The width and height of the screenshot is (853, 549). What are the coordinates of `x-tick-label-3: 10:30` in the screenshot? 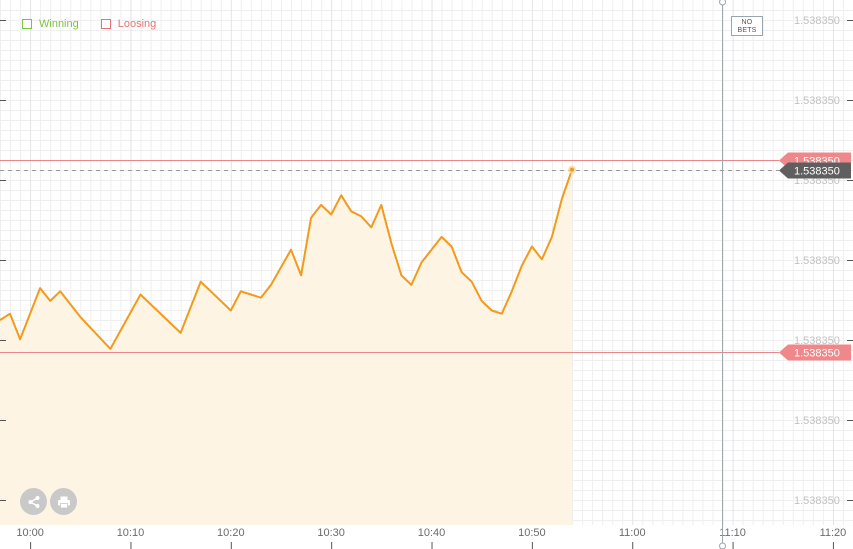 It's located at (331, 533).